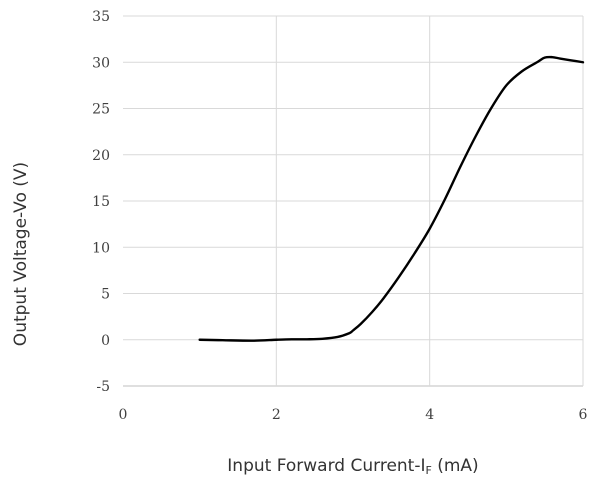 This screenshot has width=589, height=483. Describe the element at coordinates (21, 254) in the screenshot. I see `y-axis-label: Output Voltage-Vo (V)` at that location.